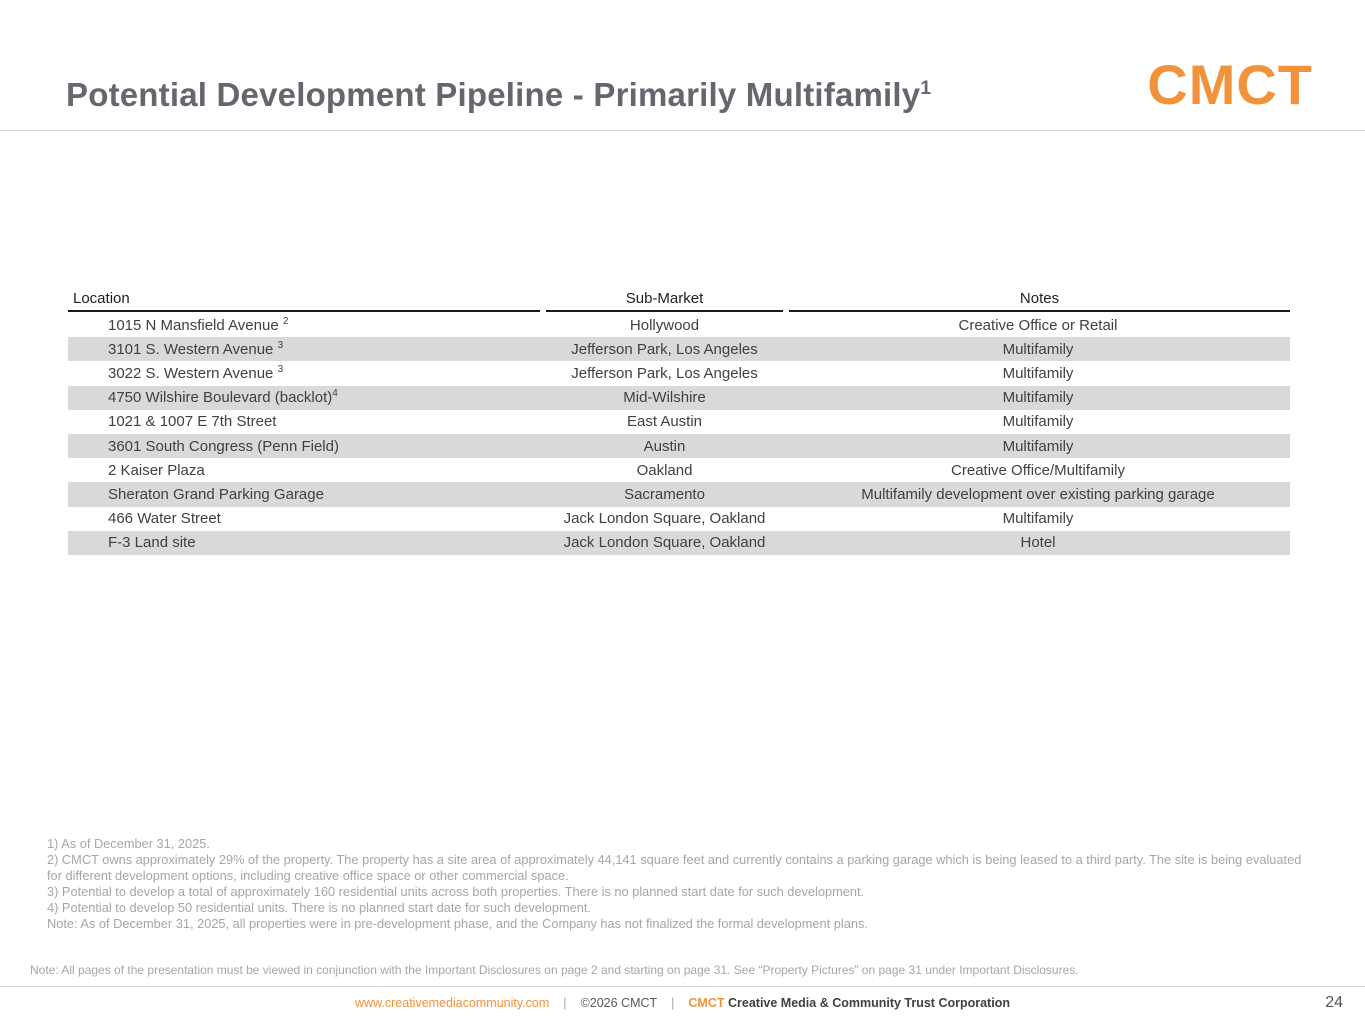 Image resolution: width=1365 pixels, height=1024 pixels. I want to click on pipeline-table-header: Location Sub-Market Notes, so click(679, 301).